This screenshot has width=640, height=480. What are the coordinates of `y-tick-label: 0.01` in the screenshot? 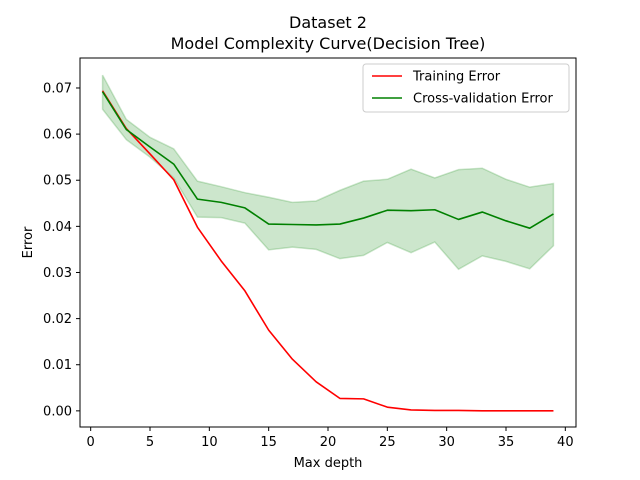 It's located at (57, 365).